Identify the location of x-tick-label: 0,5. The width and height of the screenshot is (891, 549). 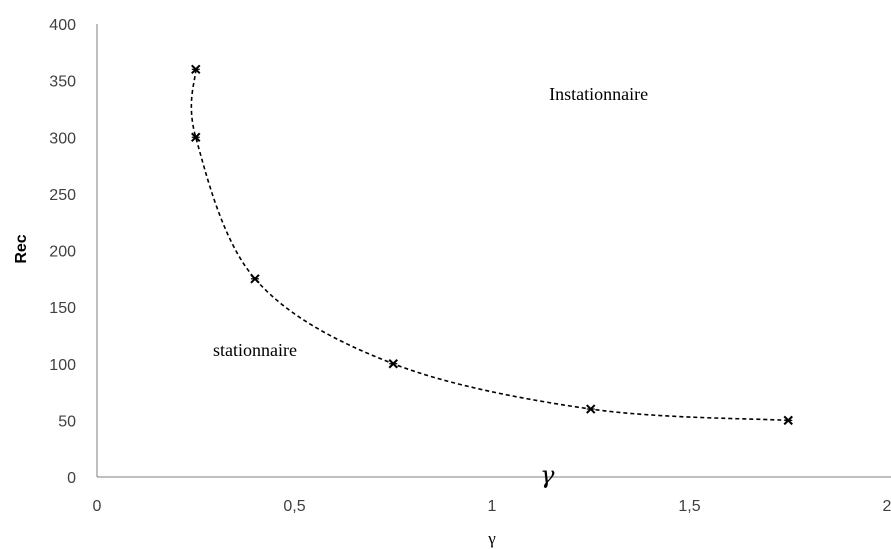
(294, 506).